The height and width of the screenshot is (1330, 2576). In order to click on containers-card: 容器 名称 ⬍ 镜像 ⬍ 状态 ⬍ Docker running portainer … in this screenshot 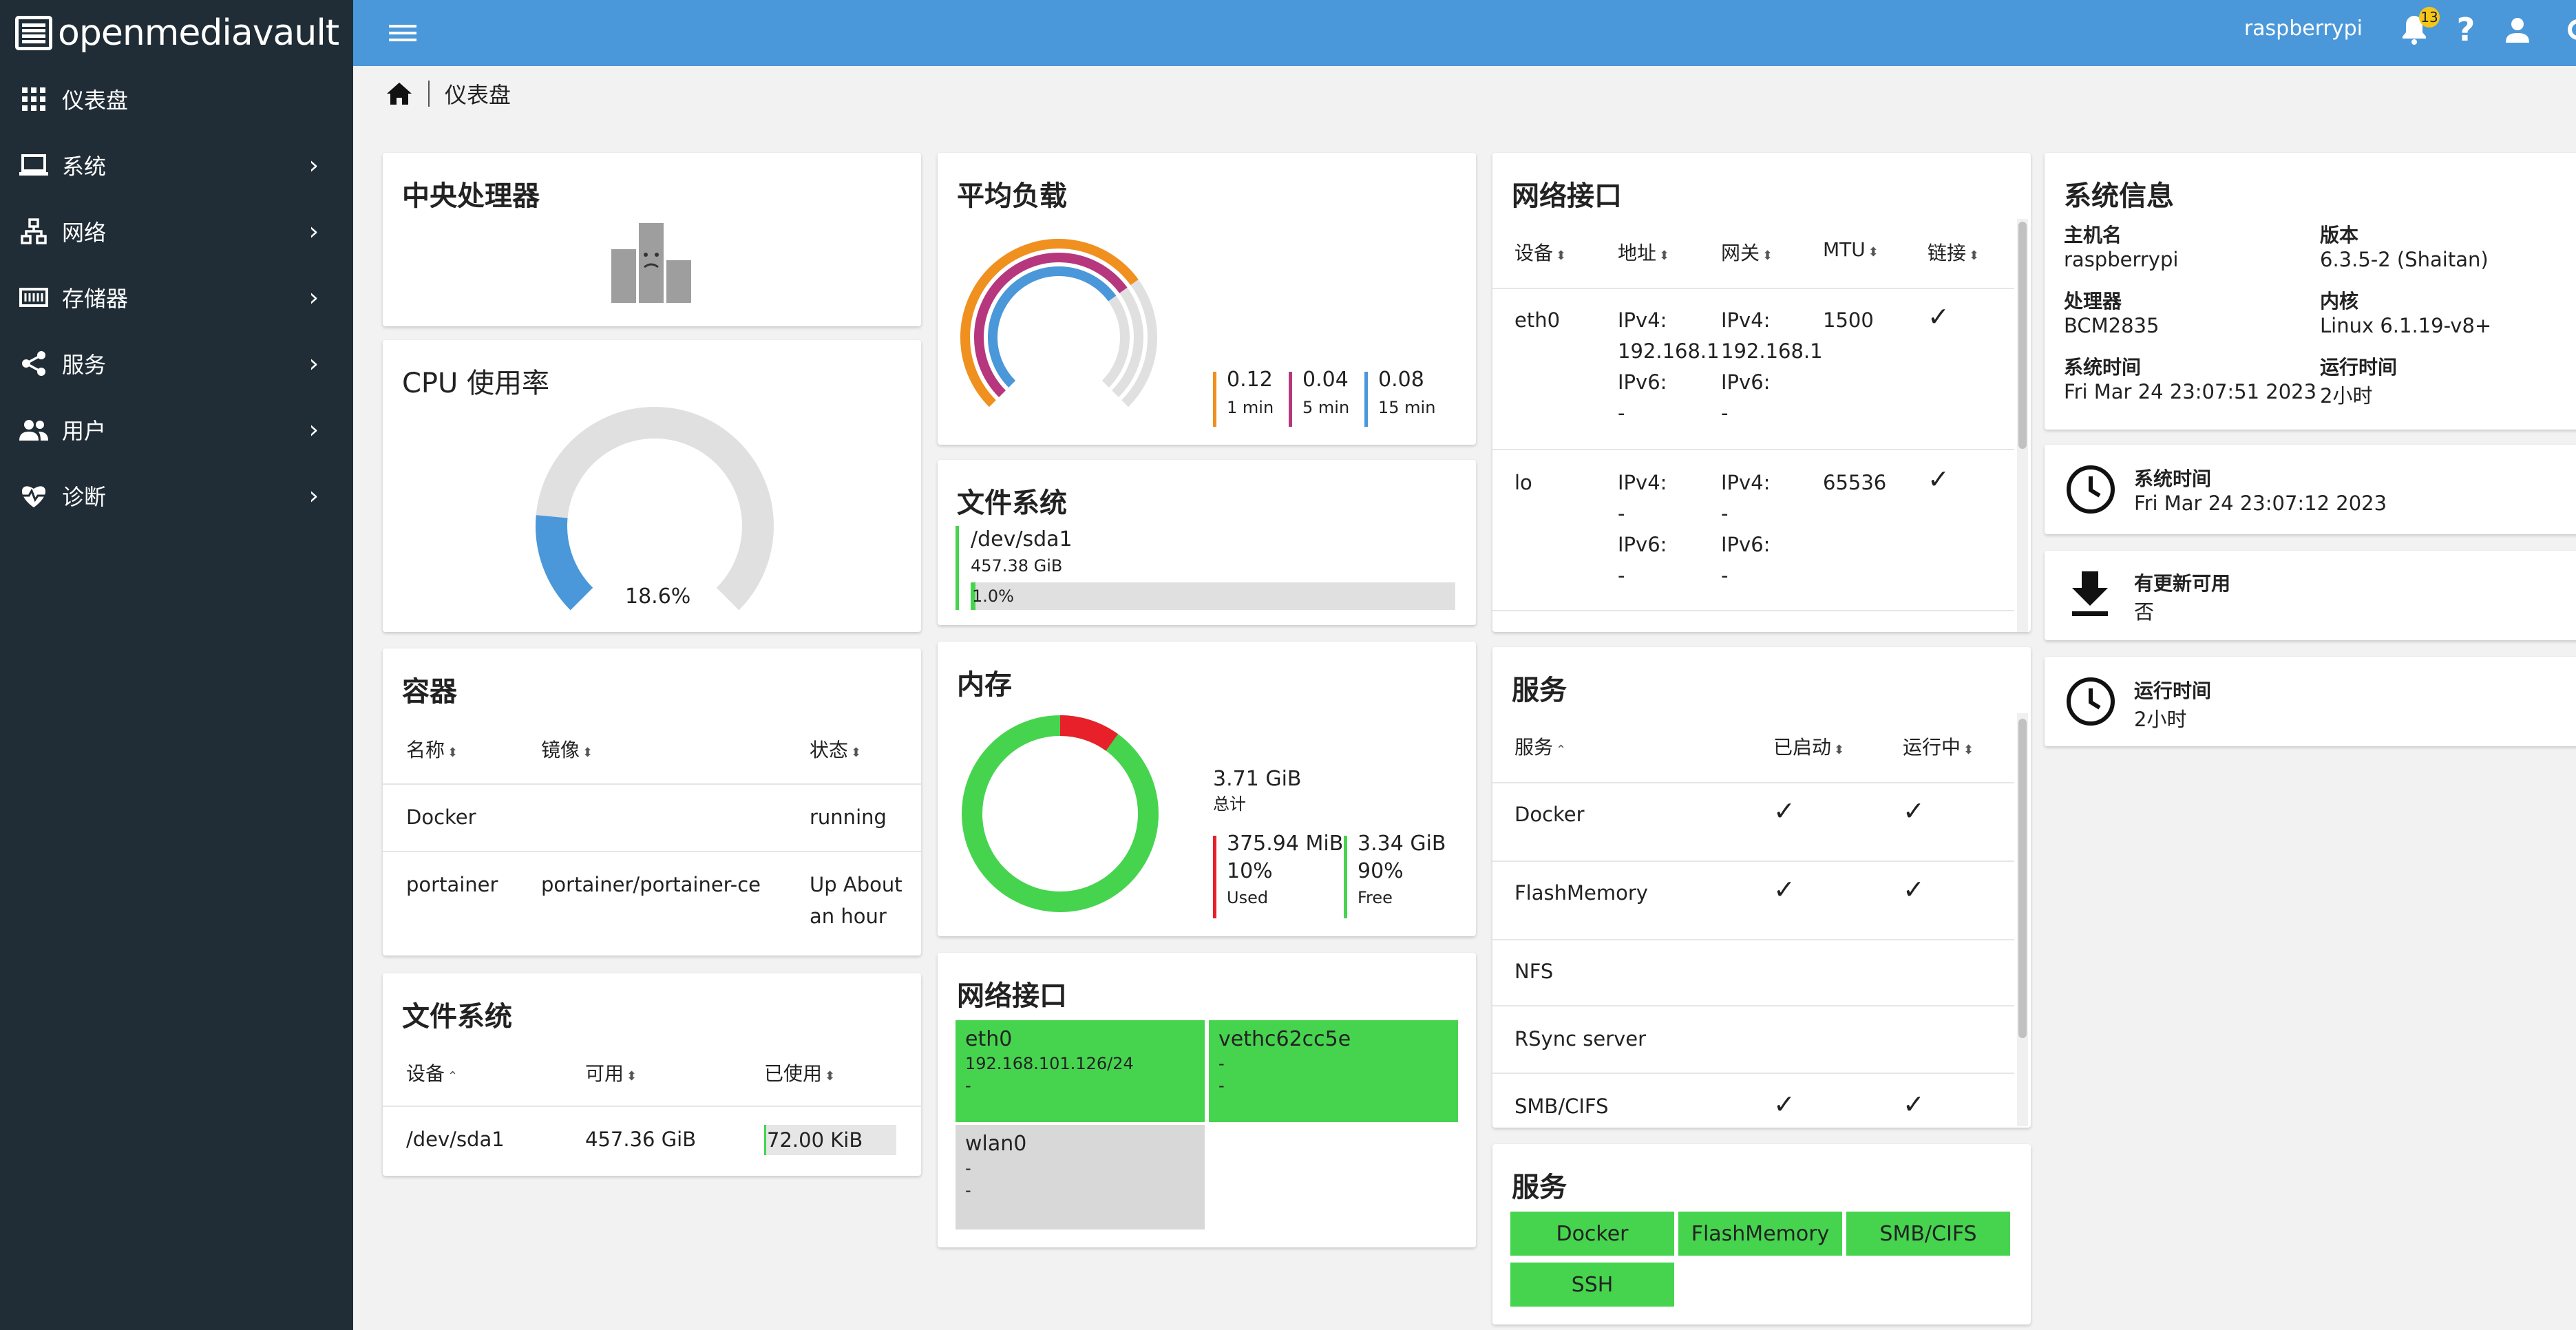, I will do `click(652, 802)`.